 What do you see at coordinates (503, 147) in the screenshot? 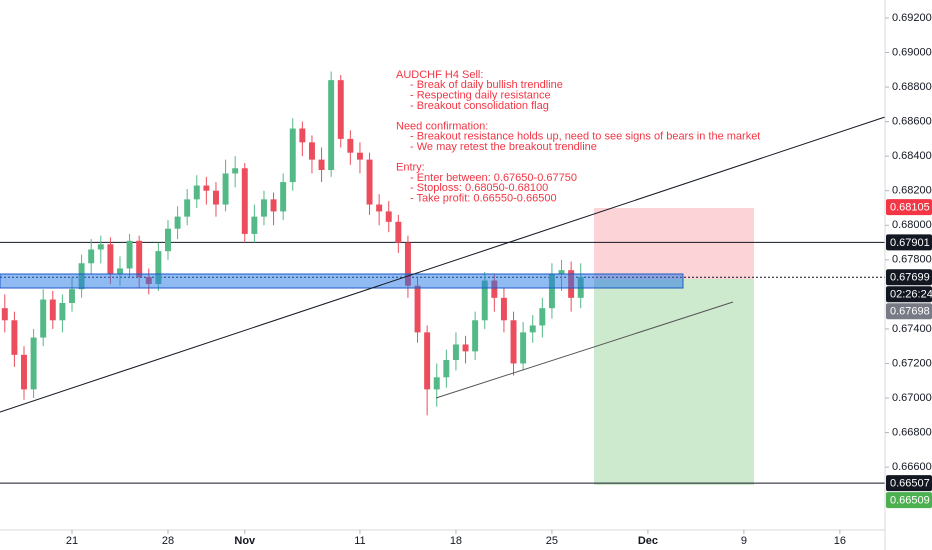
I see `note-item: - We may retest the breakout trendline` at bounding box center [503, 147].